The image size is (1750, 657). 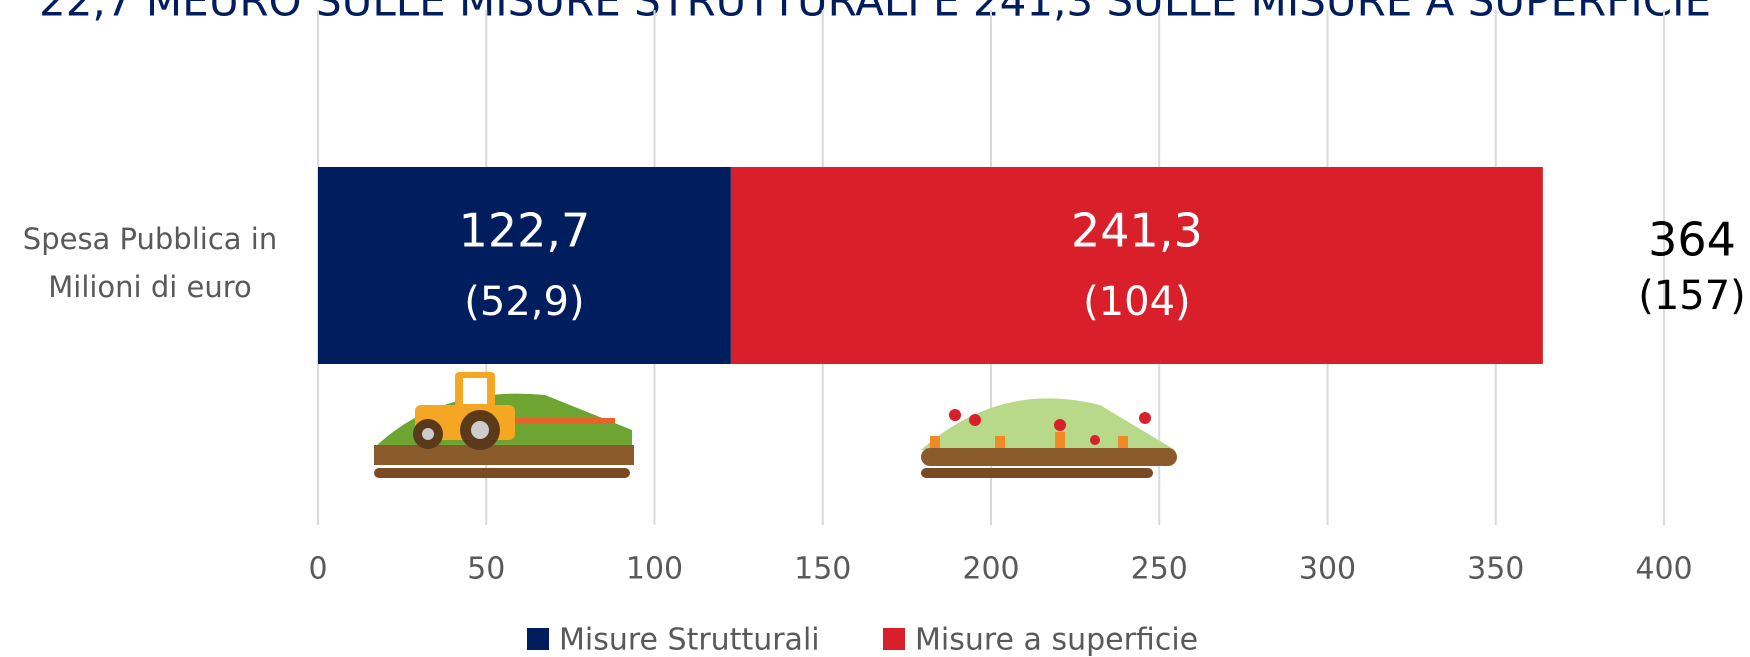 I want to click on total-label: 364, so click(x=1692, y=240).